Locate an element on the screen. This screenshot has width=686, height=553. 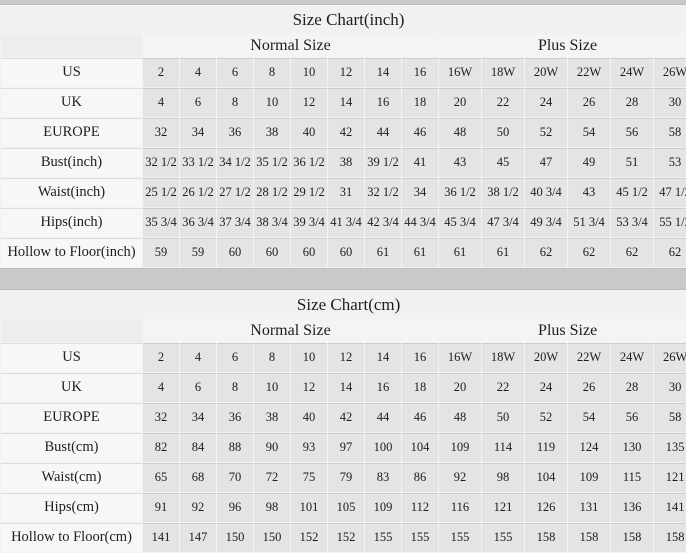
size-cell: 58 is located at coordinates (670, 132).